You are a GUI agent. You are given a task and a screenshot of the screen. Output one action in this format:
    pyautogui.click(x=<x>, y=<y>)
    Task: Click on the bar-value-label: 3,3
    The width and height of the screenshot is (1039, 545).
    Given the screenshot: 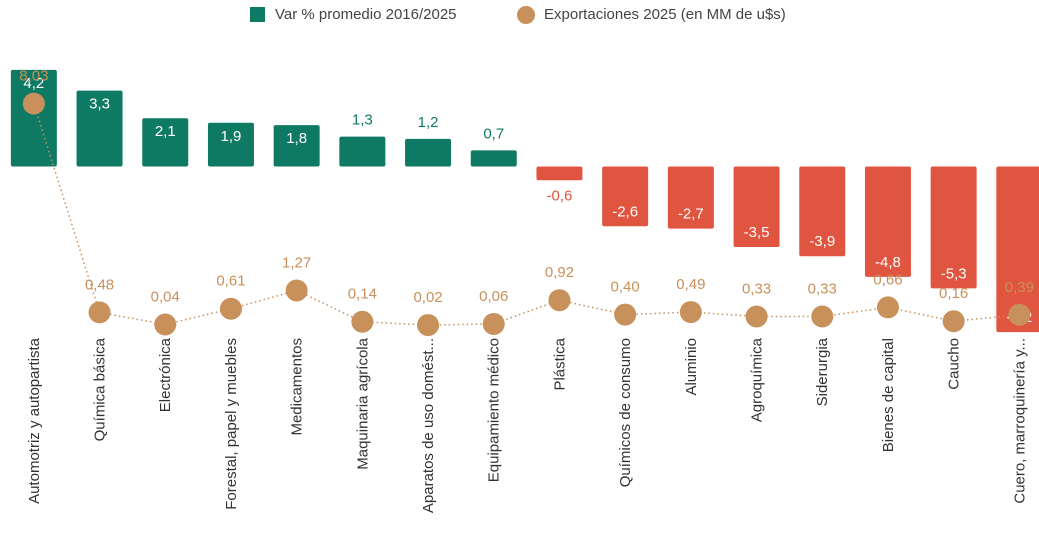 What is the action you would take?
    pyautogui.click(x=99, y=104)
    